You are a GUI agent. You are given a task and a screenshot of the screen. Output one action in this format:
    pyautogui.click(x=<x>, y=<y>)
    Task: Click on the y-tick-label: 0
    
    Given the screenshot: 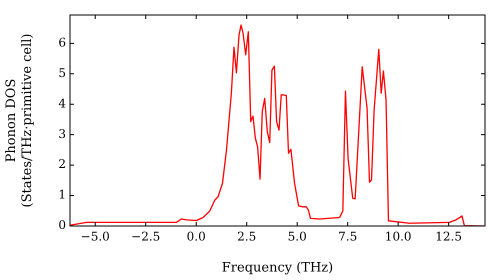 What is the action you would take?
    pyautogui.click(x=62, y=225)
    